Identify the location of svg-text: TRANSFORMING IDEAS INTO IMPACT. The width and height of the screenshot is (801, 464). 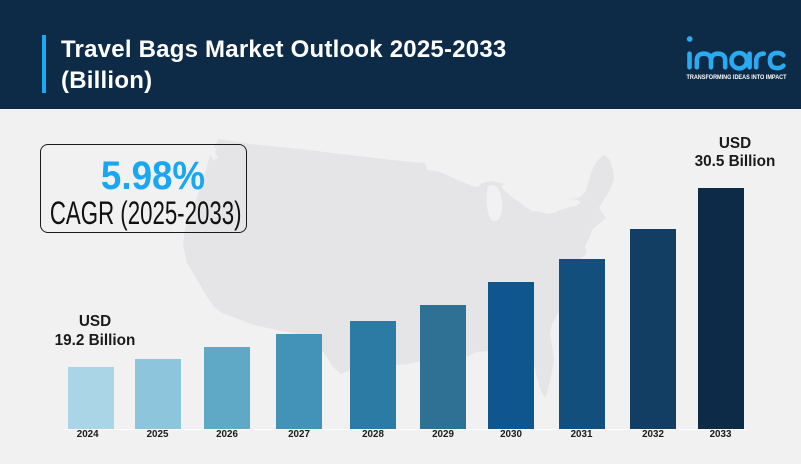
(737, 77).